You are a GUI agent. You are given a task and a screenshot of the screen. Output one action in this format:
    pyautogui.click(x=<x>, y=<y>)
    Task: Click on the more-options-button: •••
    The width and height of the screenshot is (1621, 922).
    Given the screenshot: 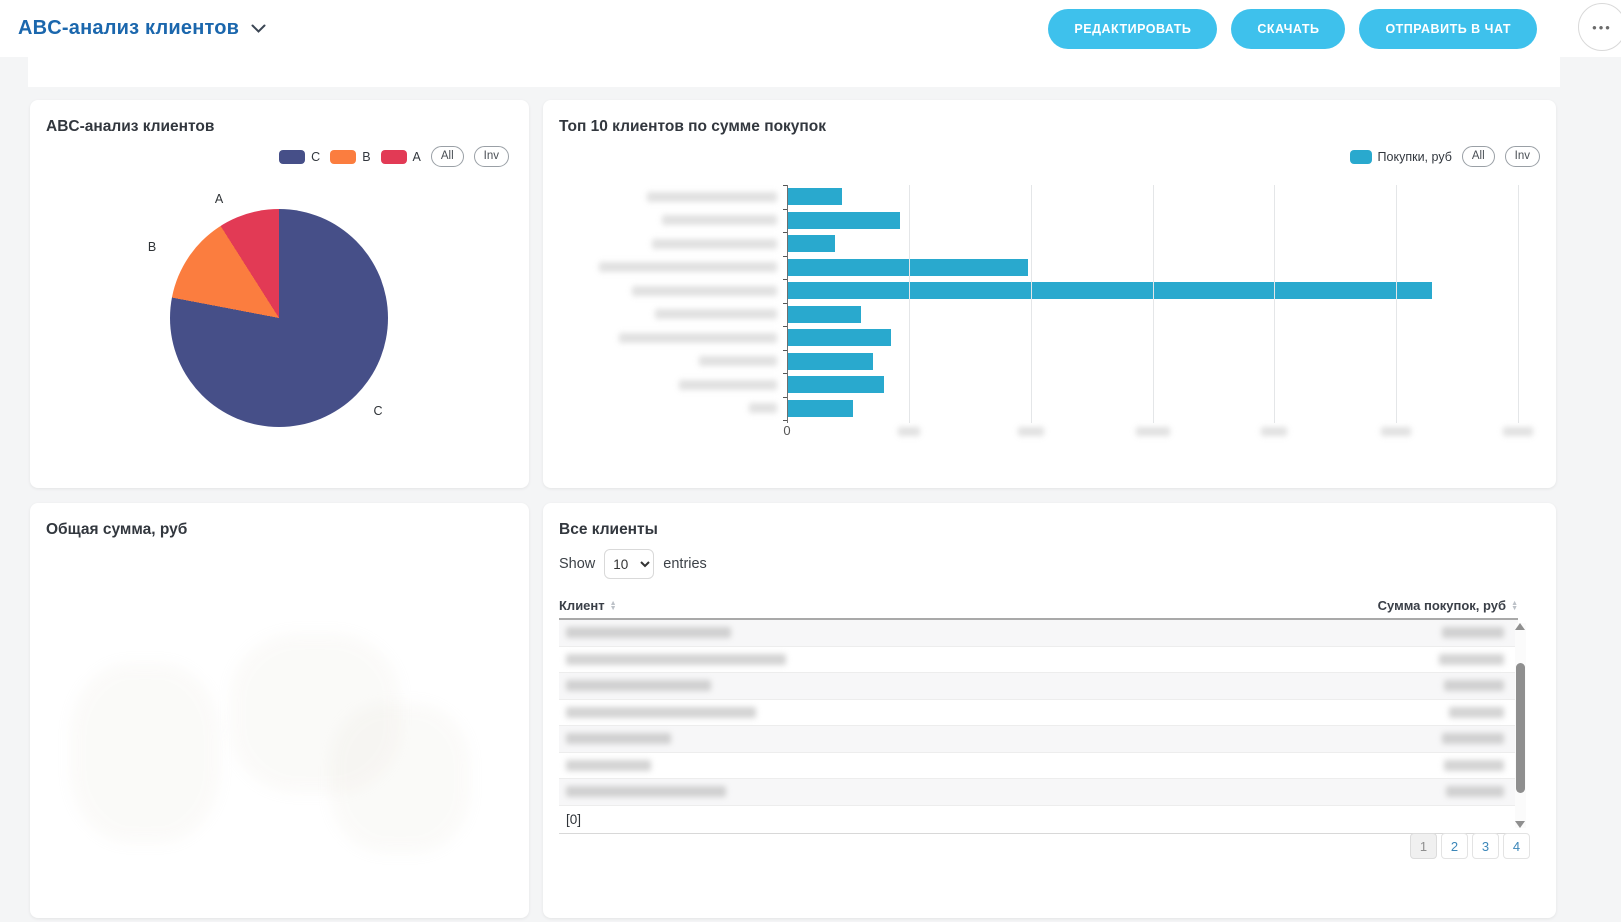 What is the action you would take?
    pyautogui.click(x=1599, y=27)
    